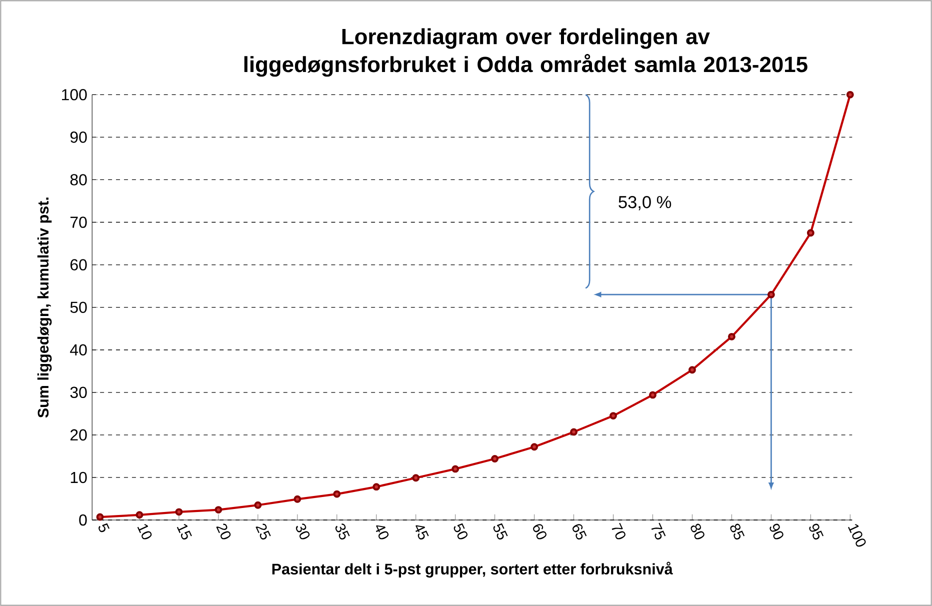 This screenshot has height=606, width=932. Describe the element at coordinates (78, 392) in the screenshot. I see `y-tick-label: 30` at that location.